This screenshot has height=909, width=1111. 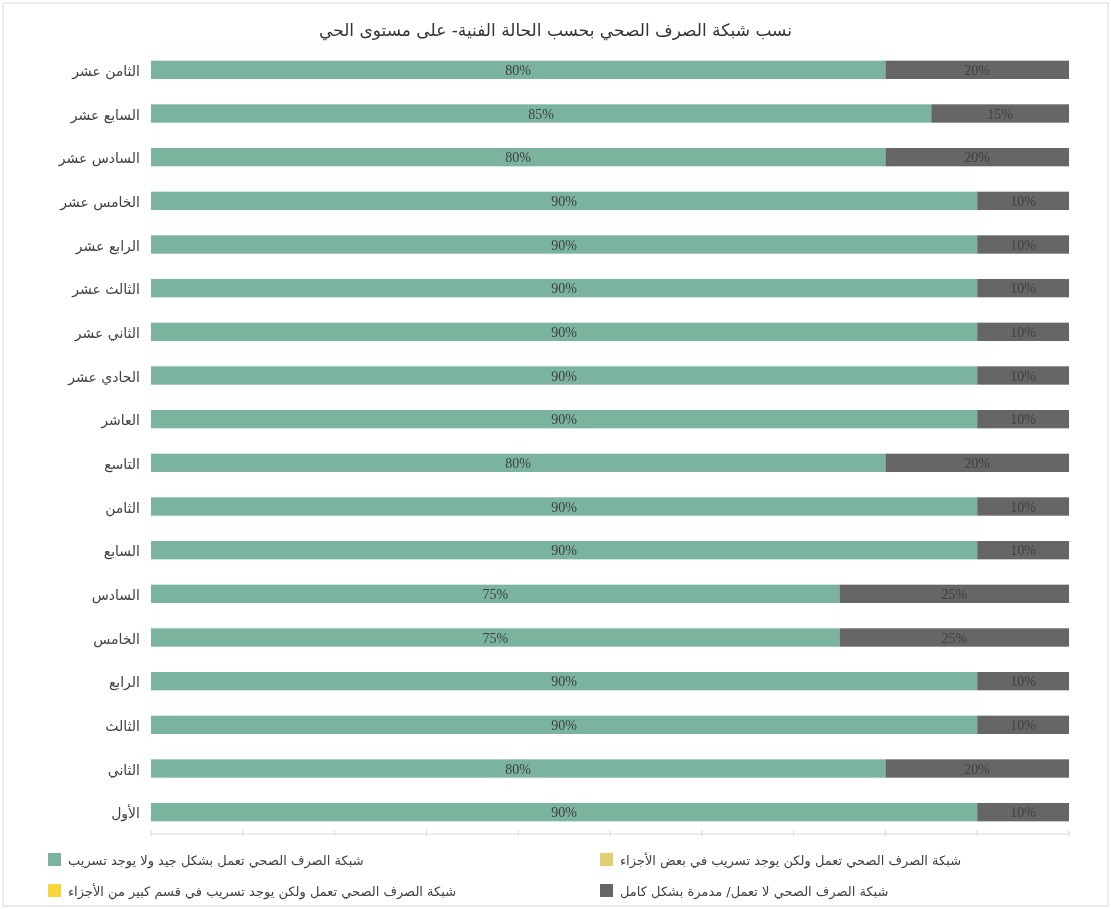 What do you see at coordinates (107, 246) in the screenshot?
I see `y-tick-label: الرابع عشر` at bounding box center [107, 246].